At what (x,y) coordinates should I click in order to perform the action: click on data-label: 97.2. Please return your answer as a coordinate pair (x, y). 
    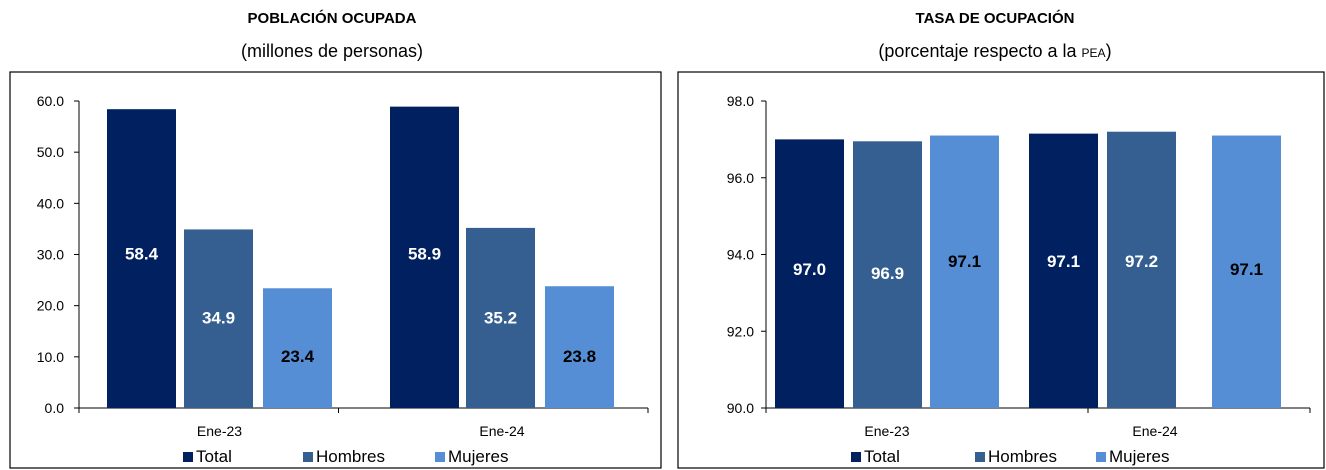
    Looking at the image, I should click on (1141, 261).